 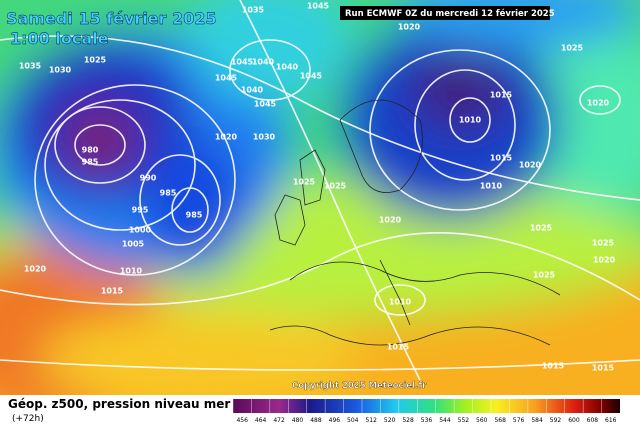 What do you see at coordinates (148, 178) in the screenshot?
I see `isobar-label: 990` at bounding box center [148, 178].